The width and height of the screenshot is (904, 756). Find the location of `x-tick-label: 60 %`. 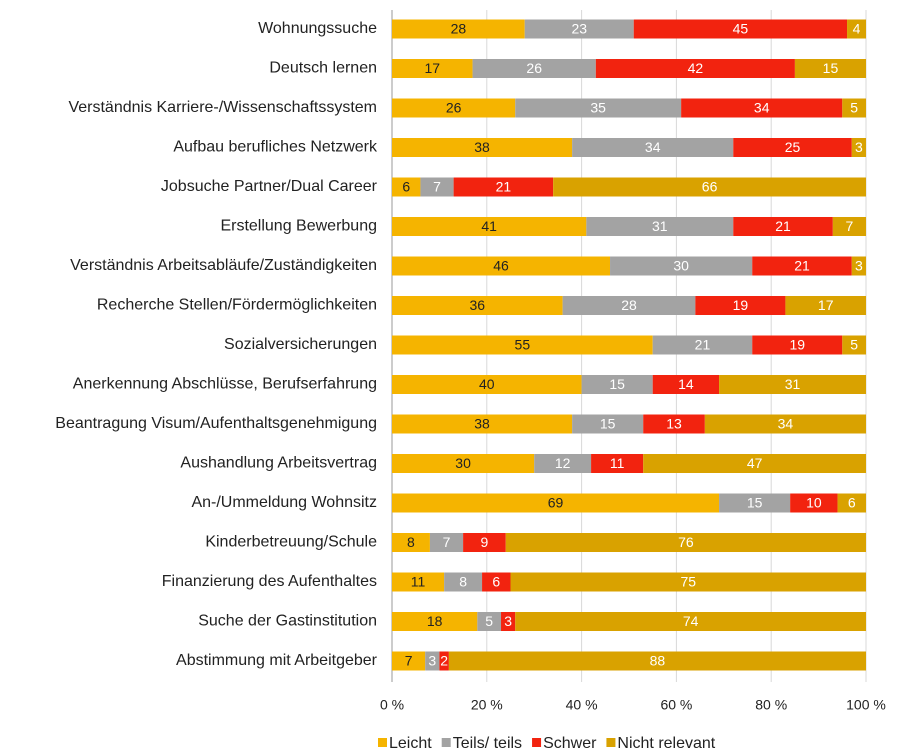

x-tick-label: 60 % is located at coordinates (676, 705).